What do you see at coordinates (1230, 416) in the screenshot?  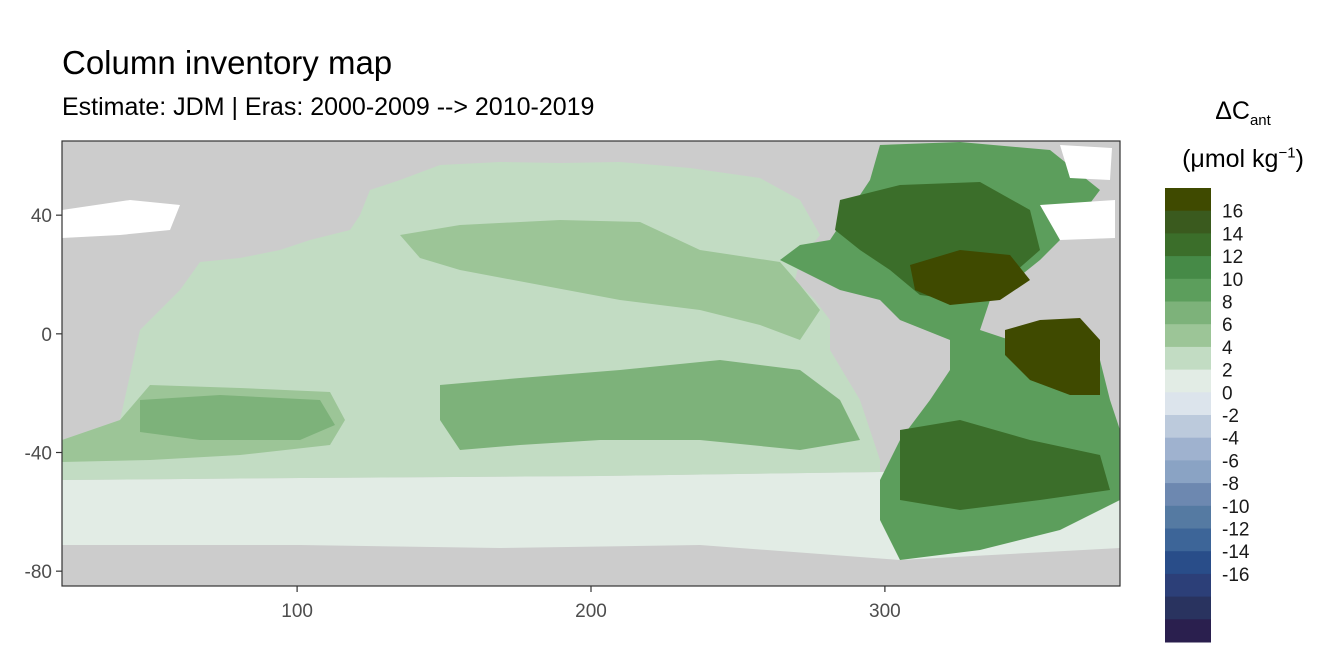 I see `legend-label: -2` at bounding box center [1230, 416].